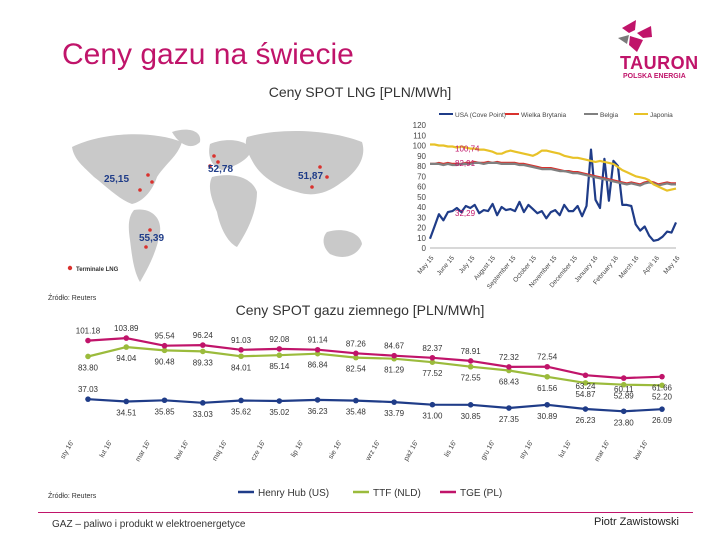 This screenshot has width=720, height=540. I want to click on gas-data-label: 72.32, so click(509, 357).